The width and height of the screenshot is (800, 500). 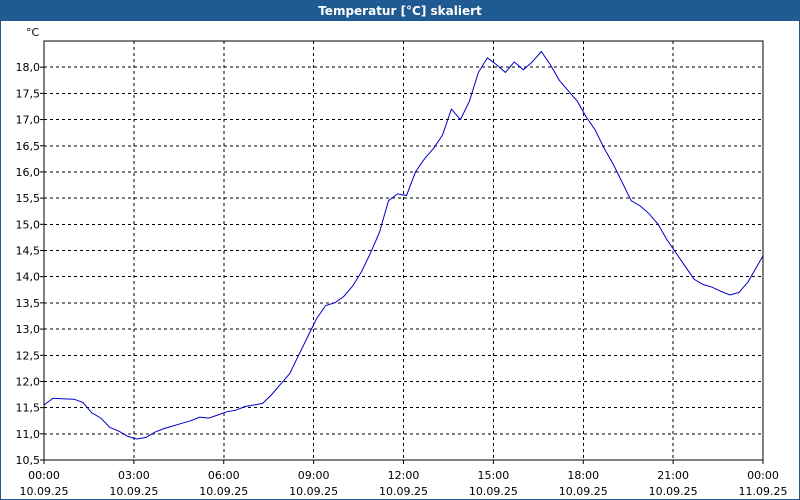 What do you see at coordinates (224, 475) in the screenshot?
I see `x-tick-time-label: 06:00` at bounding box center [224, 475].